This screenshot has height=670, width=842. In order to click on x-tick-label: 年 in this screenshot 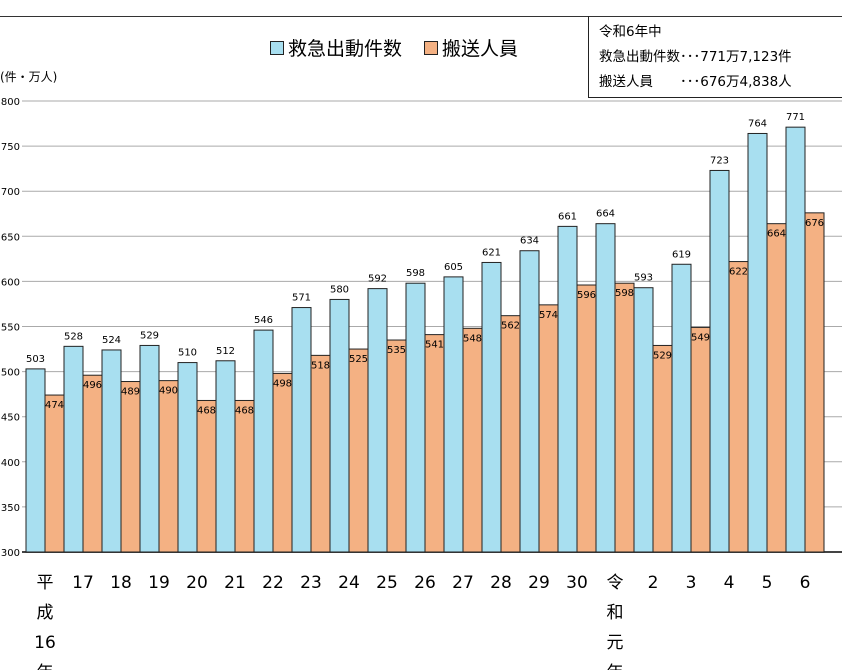, I will do `click(45, 666)`.